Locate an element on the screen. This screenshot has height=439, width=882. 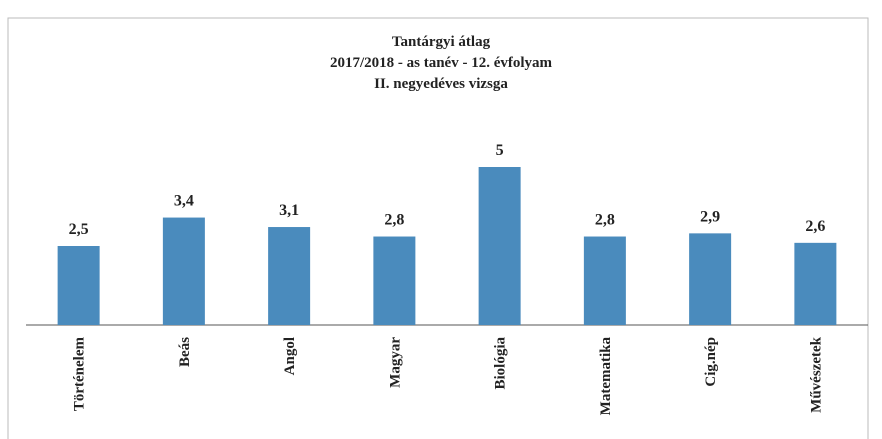
chart-title: Tantárgyi átlag is located at coordinates (441, 42).